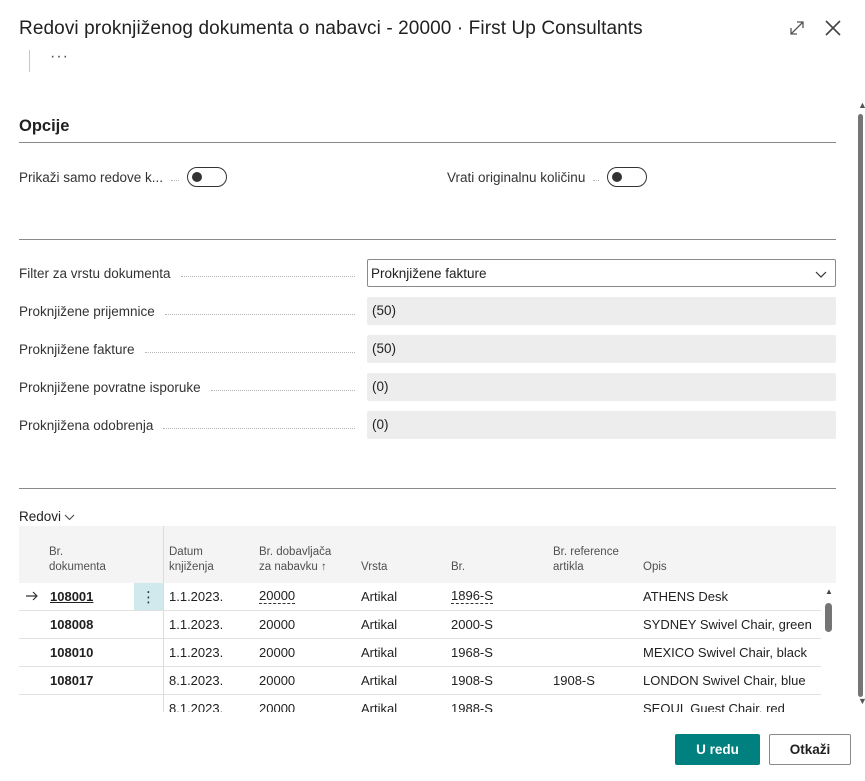 Image resolution: width=865 pixels, height=781 pixels. What do you see at coordinates (601, 311) in the screenshot?
I see `field-value-posted-receipts: (50)` at bounding box center [601, 311].